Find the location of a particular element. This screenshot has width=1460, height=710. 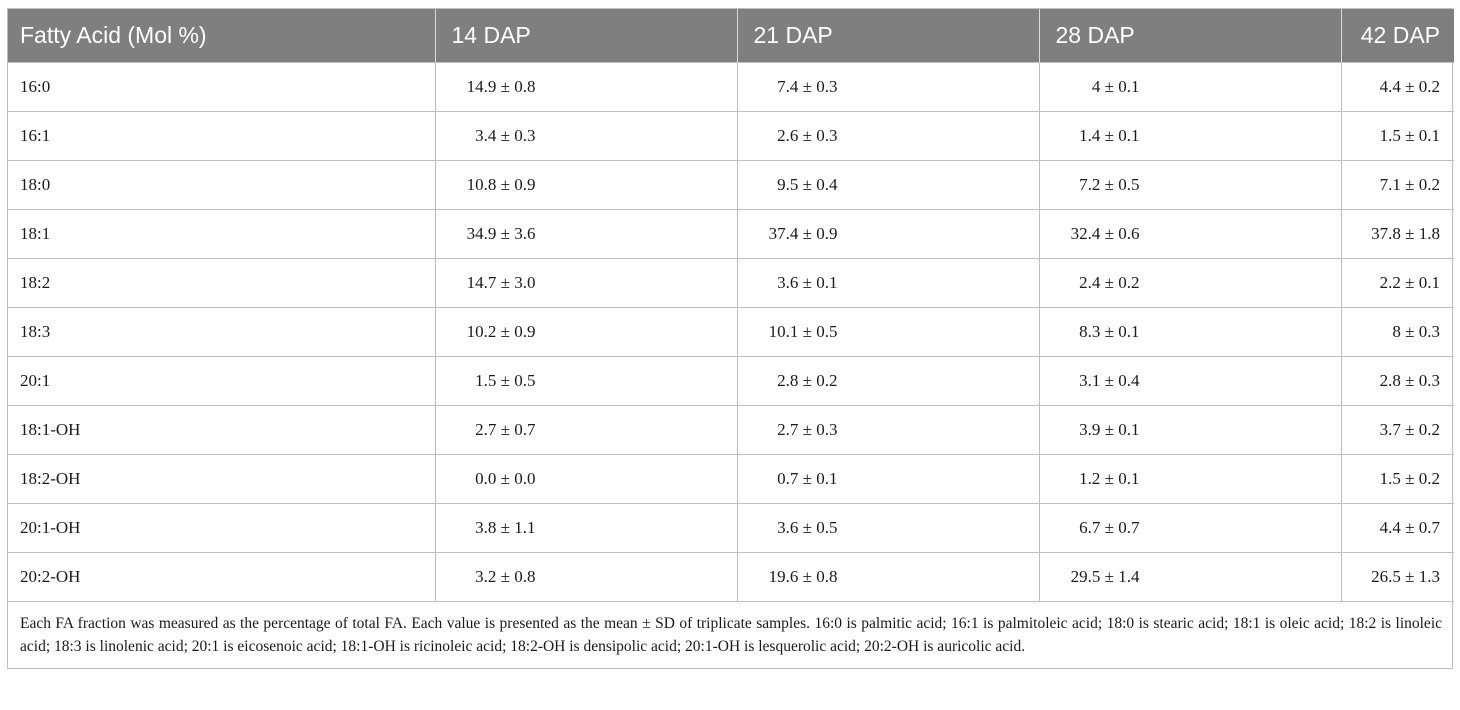

value-cell: 29.5 ± 1.4 is located at coordinates (1189, 576).